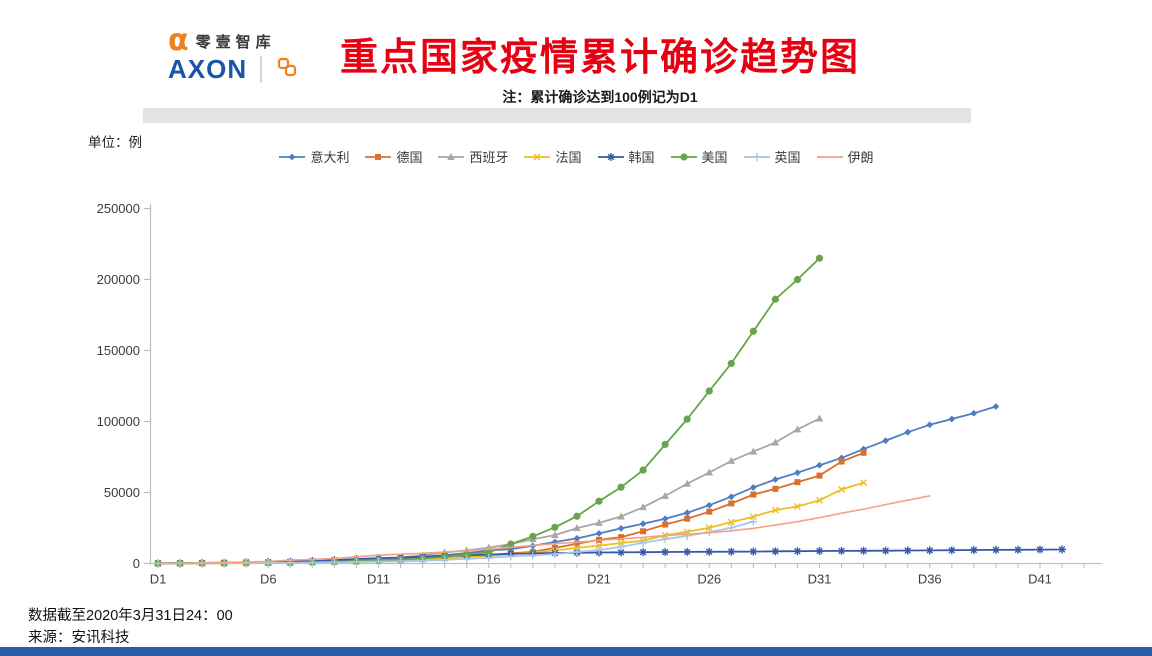  I want to click on svg-text: D31, so click(820, 579).